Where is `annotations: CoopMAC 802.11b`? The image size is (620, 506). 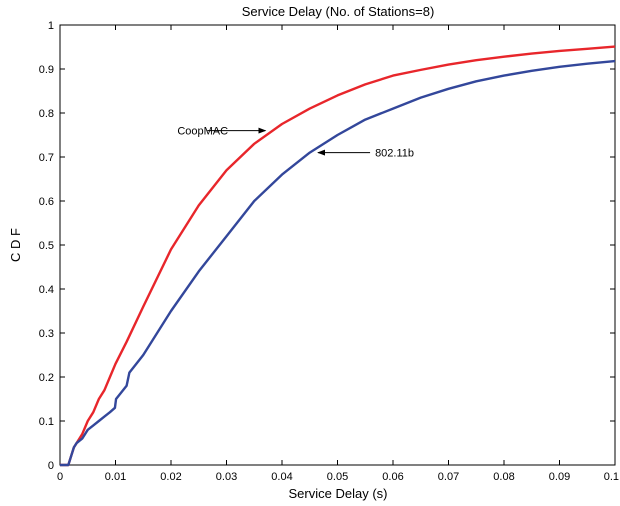 annotations: CoopMAC 802.11b is located at coordinates (295, 143).